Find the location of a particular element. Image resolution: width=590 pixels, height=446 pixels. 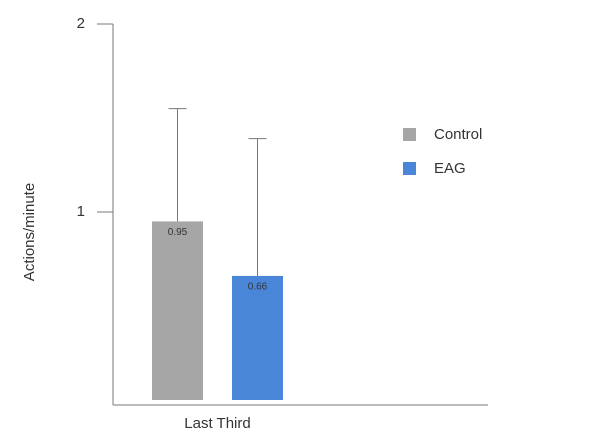

data-label: 0.95 is located at coordinates (178, 232).